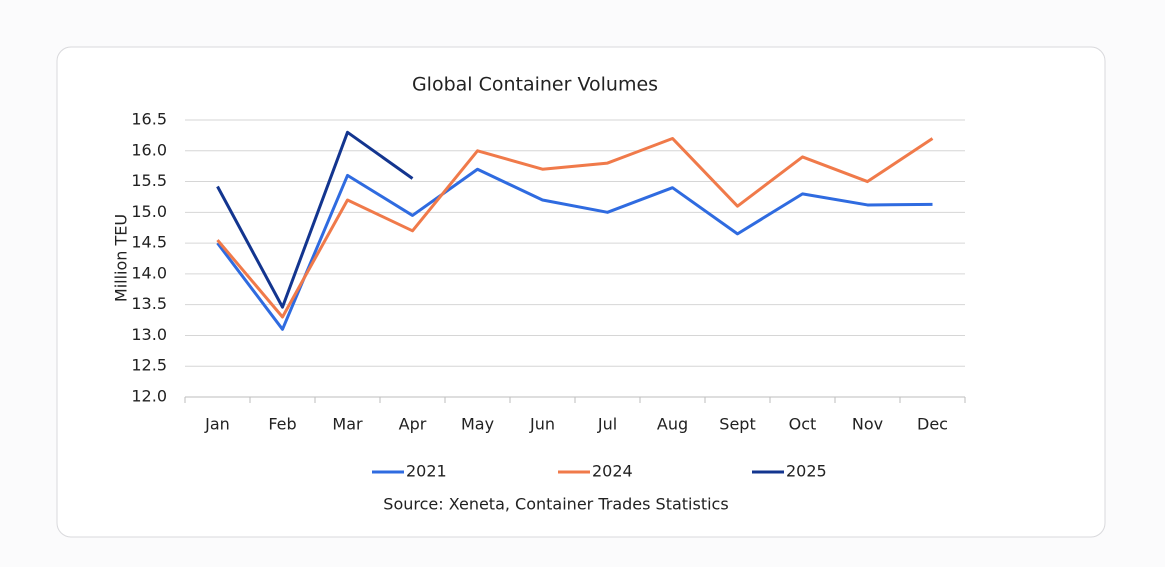 The width and height of the screenshot is (1165, 567). I want to click on line-series, so click(315, 219).